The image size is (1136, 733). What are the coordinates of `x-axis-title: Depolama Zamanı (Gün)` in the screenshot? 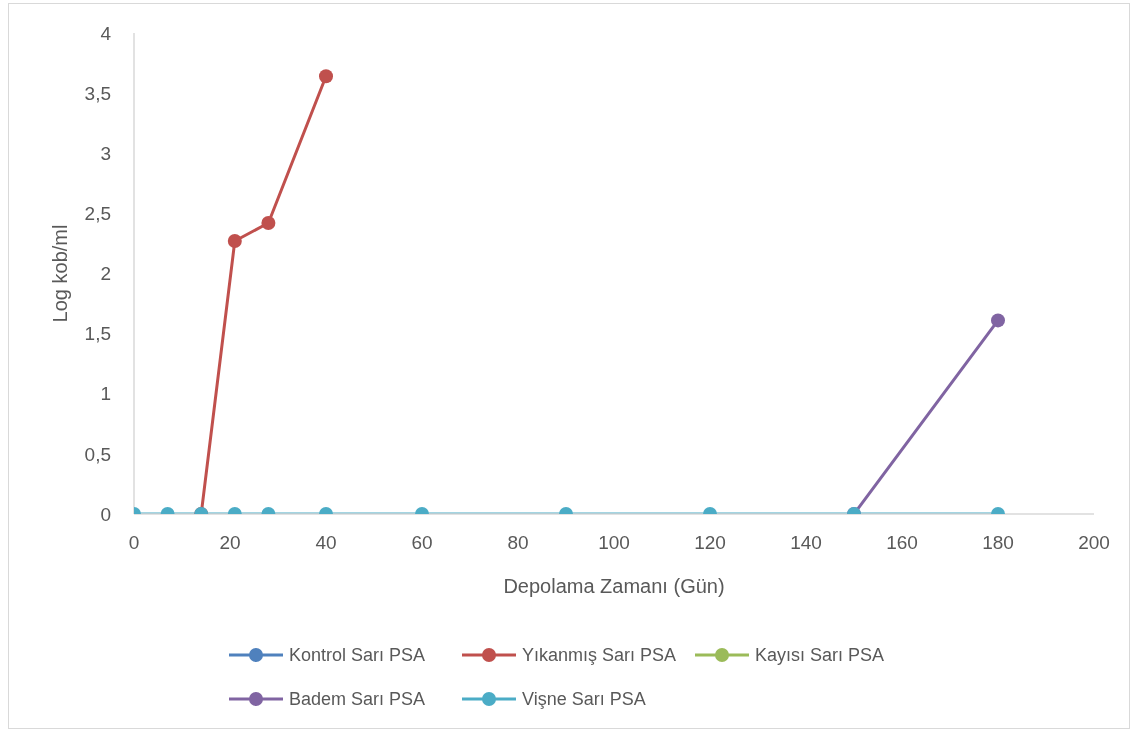 It's located at (614, 586).